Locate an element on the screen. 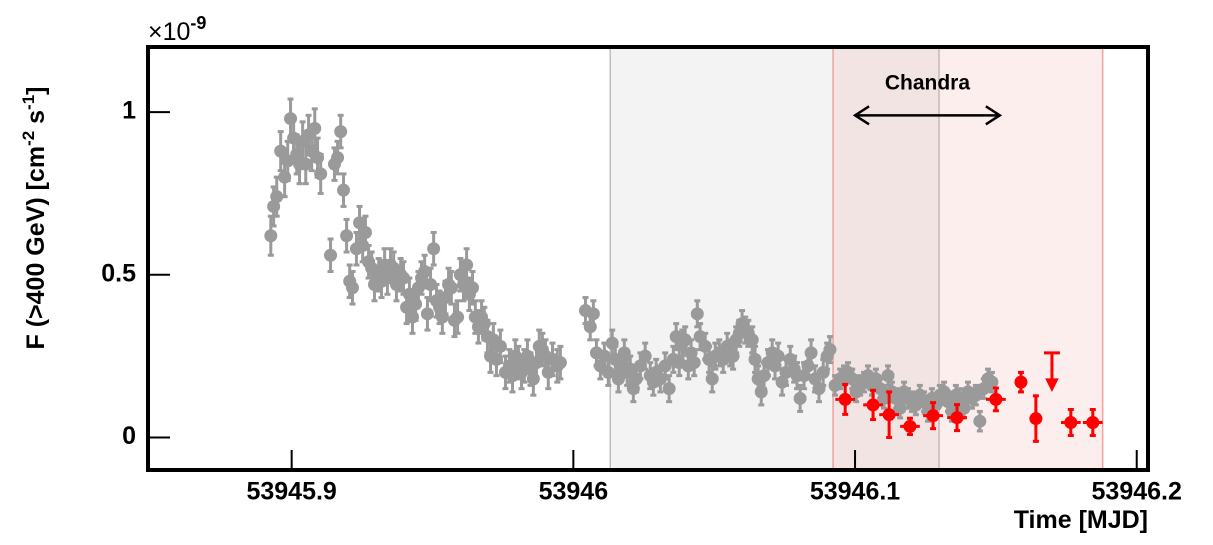  multiplier-base: ×10 is located at coordinates (169, 32).